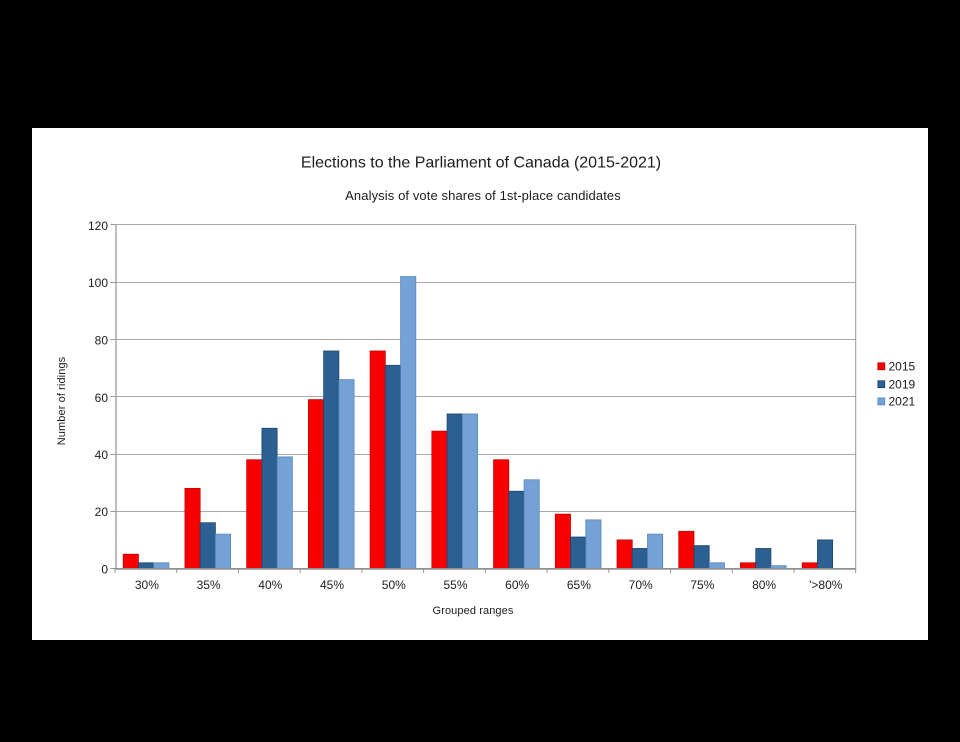 This screenshot has height=742, width=960. What do you see at coordinates (902, 384) in the screenshot?
I see `svg-text: 2019` at bounding box center [902, 384].